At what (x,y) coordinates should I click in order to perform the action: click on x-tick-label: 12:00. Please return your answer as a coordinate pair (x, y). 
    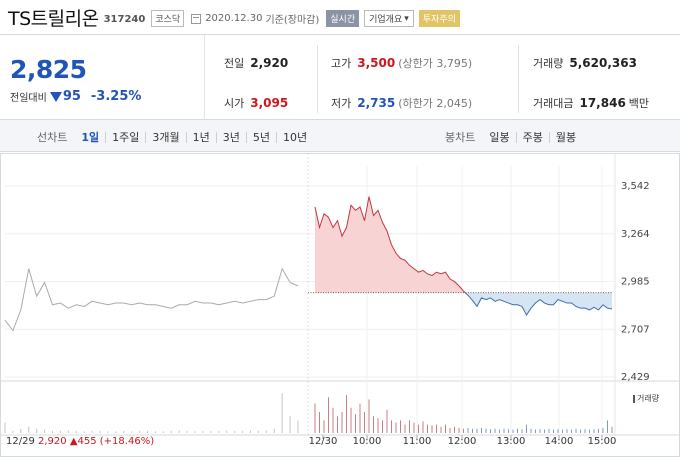
    Looking at the image, I should click on (462, 441).